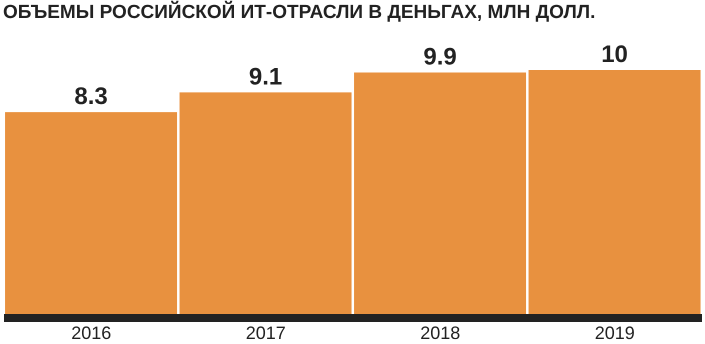 The width and height of the screenshot is (705, 344). What do you see at coordinates (440, 332) in the screenshot?
I see `x-tick-label: 2018` at bounding box center [440, 332].